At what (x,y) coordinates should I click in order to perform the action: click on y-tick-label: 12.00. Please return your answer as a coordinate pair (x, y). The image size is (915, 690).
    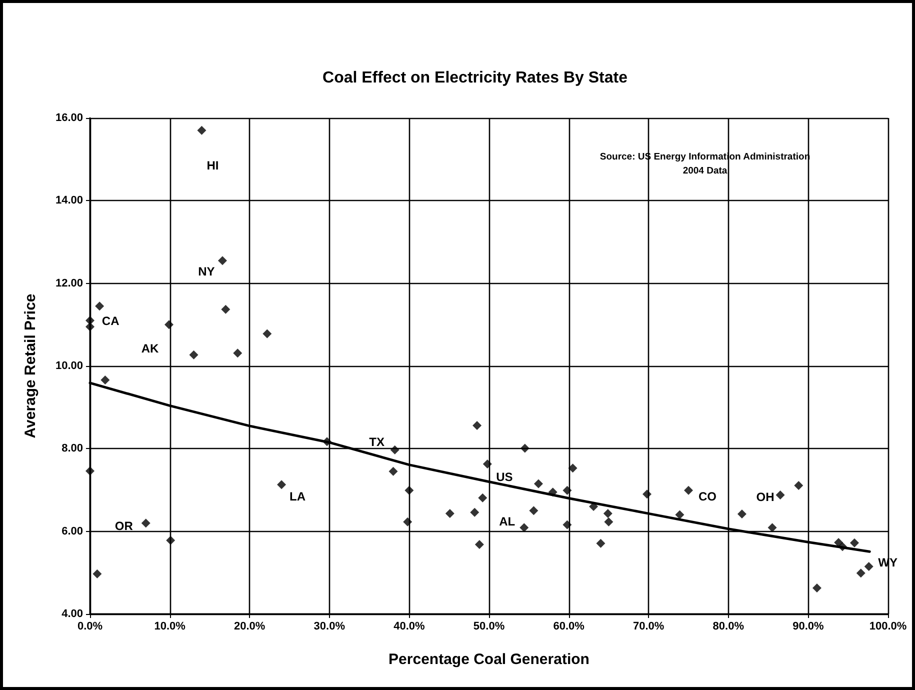
    Looking at the image, I should click on (69, 283).